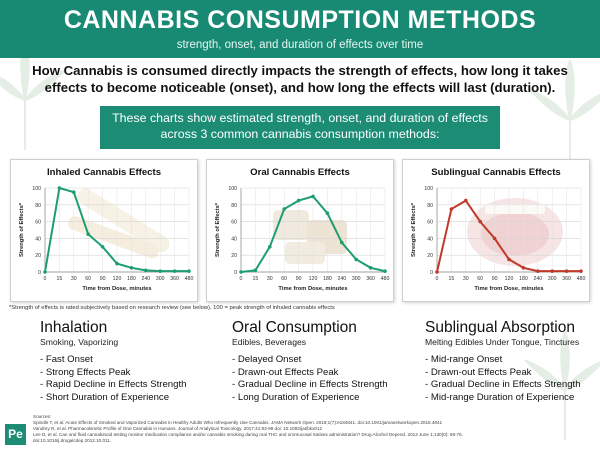  What do you see at coordinates (42, 416) in the screenshot?
I see `sources-label: Sources:` at bounding box center [42, 416].